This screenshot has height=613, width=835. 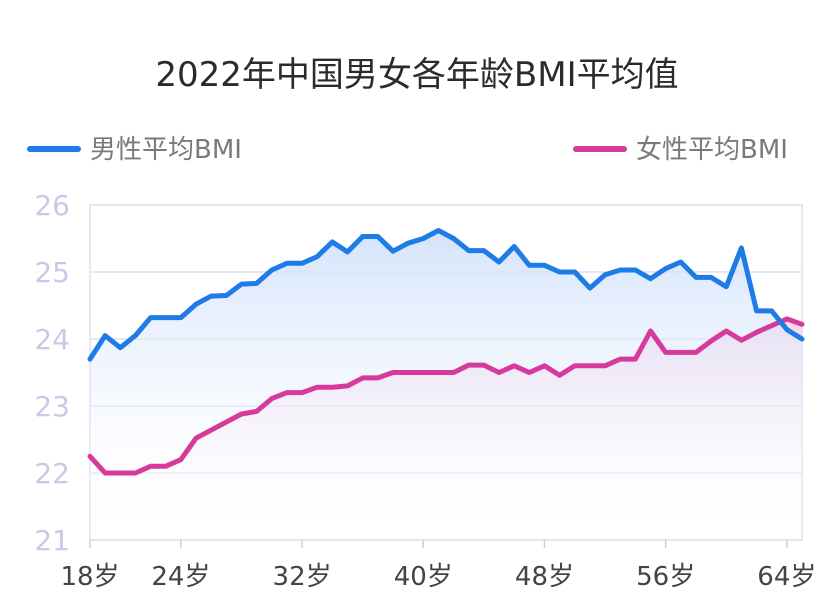 I want to click on y-tick-label: 24, so click(x=52, y=339).